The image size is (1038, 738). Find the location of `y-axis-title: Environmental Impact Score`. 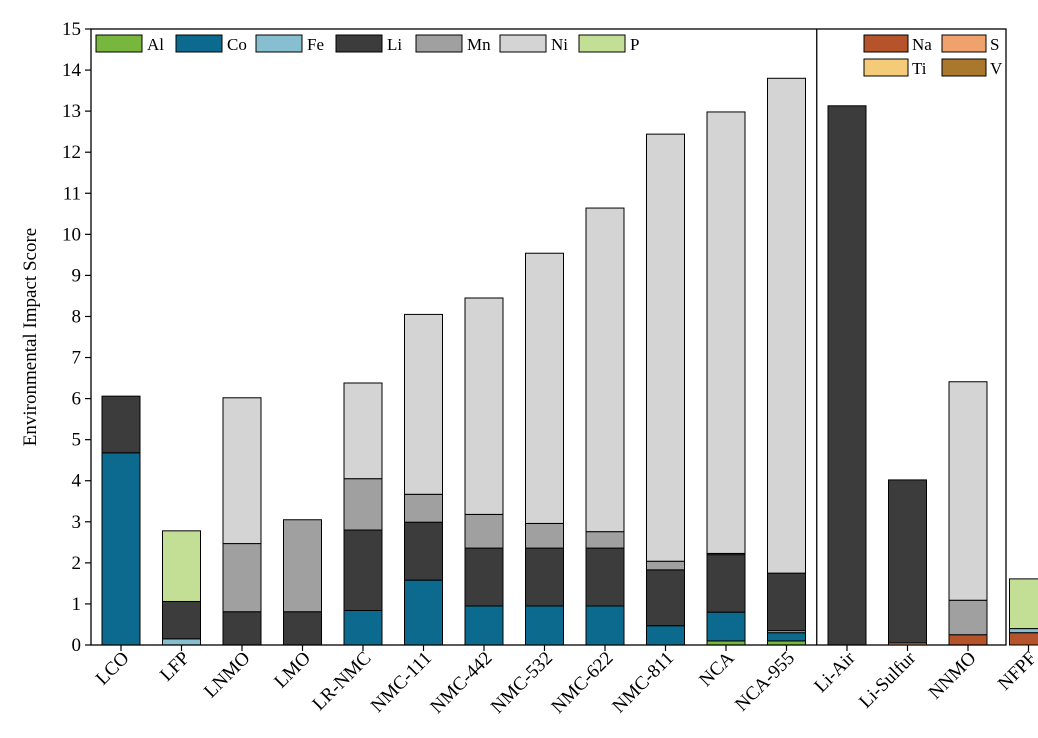

y-axis-title: Environmental Impact Score is located at coordinates (30, 337).